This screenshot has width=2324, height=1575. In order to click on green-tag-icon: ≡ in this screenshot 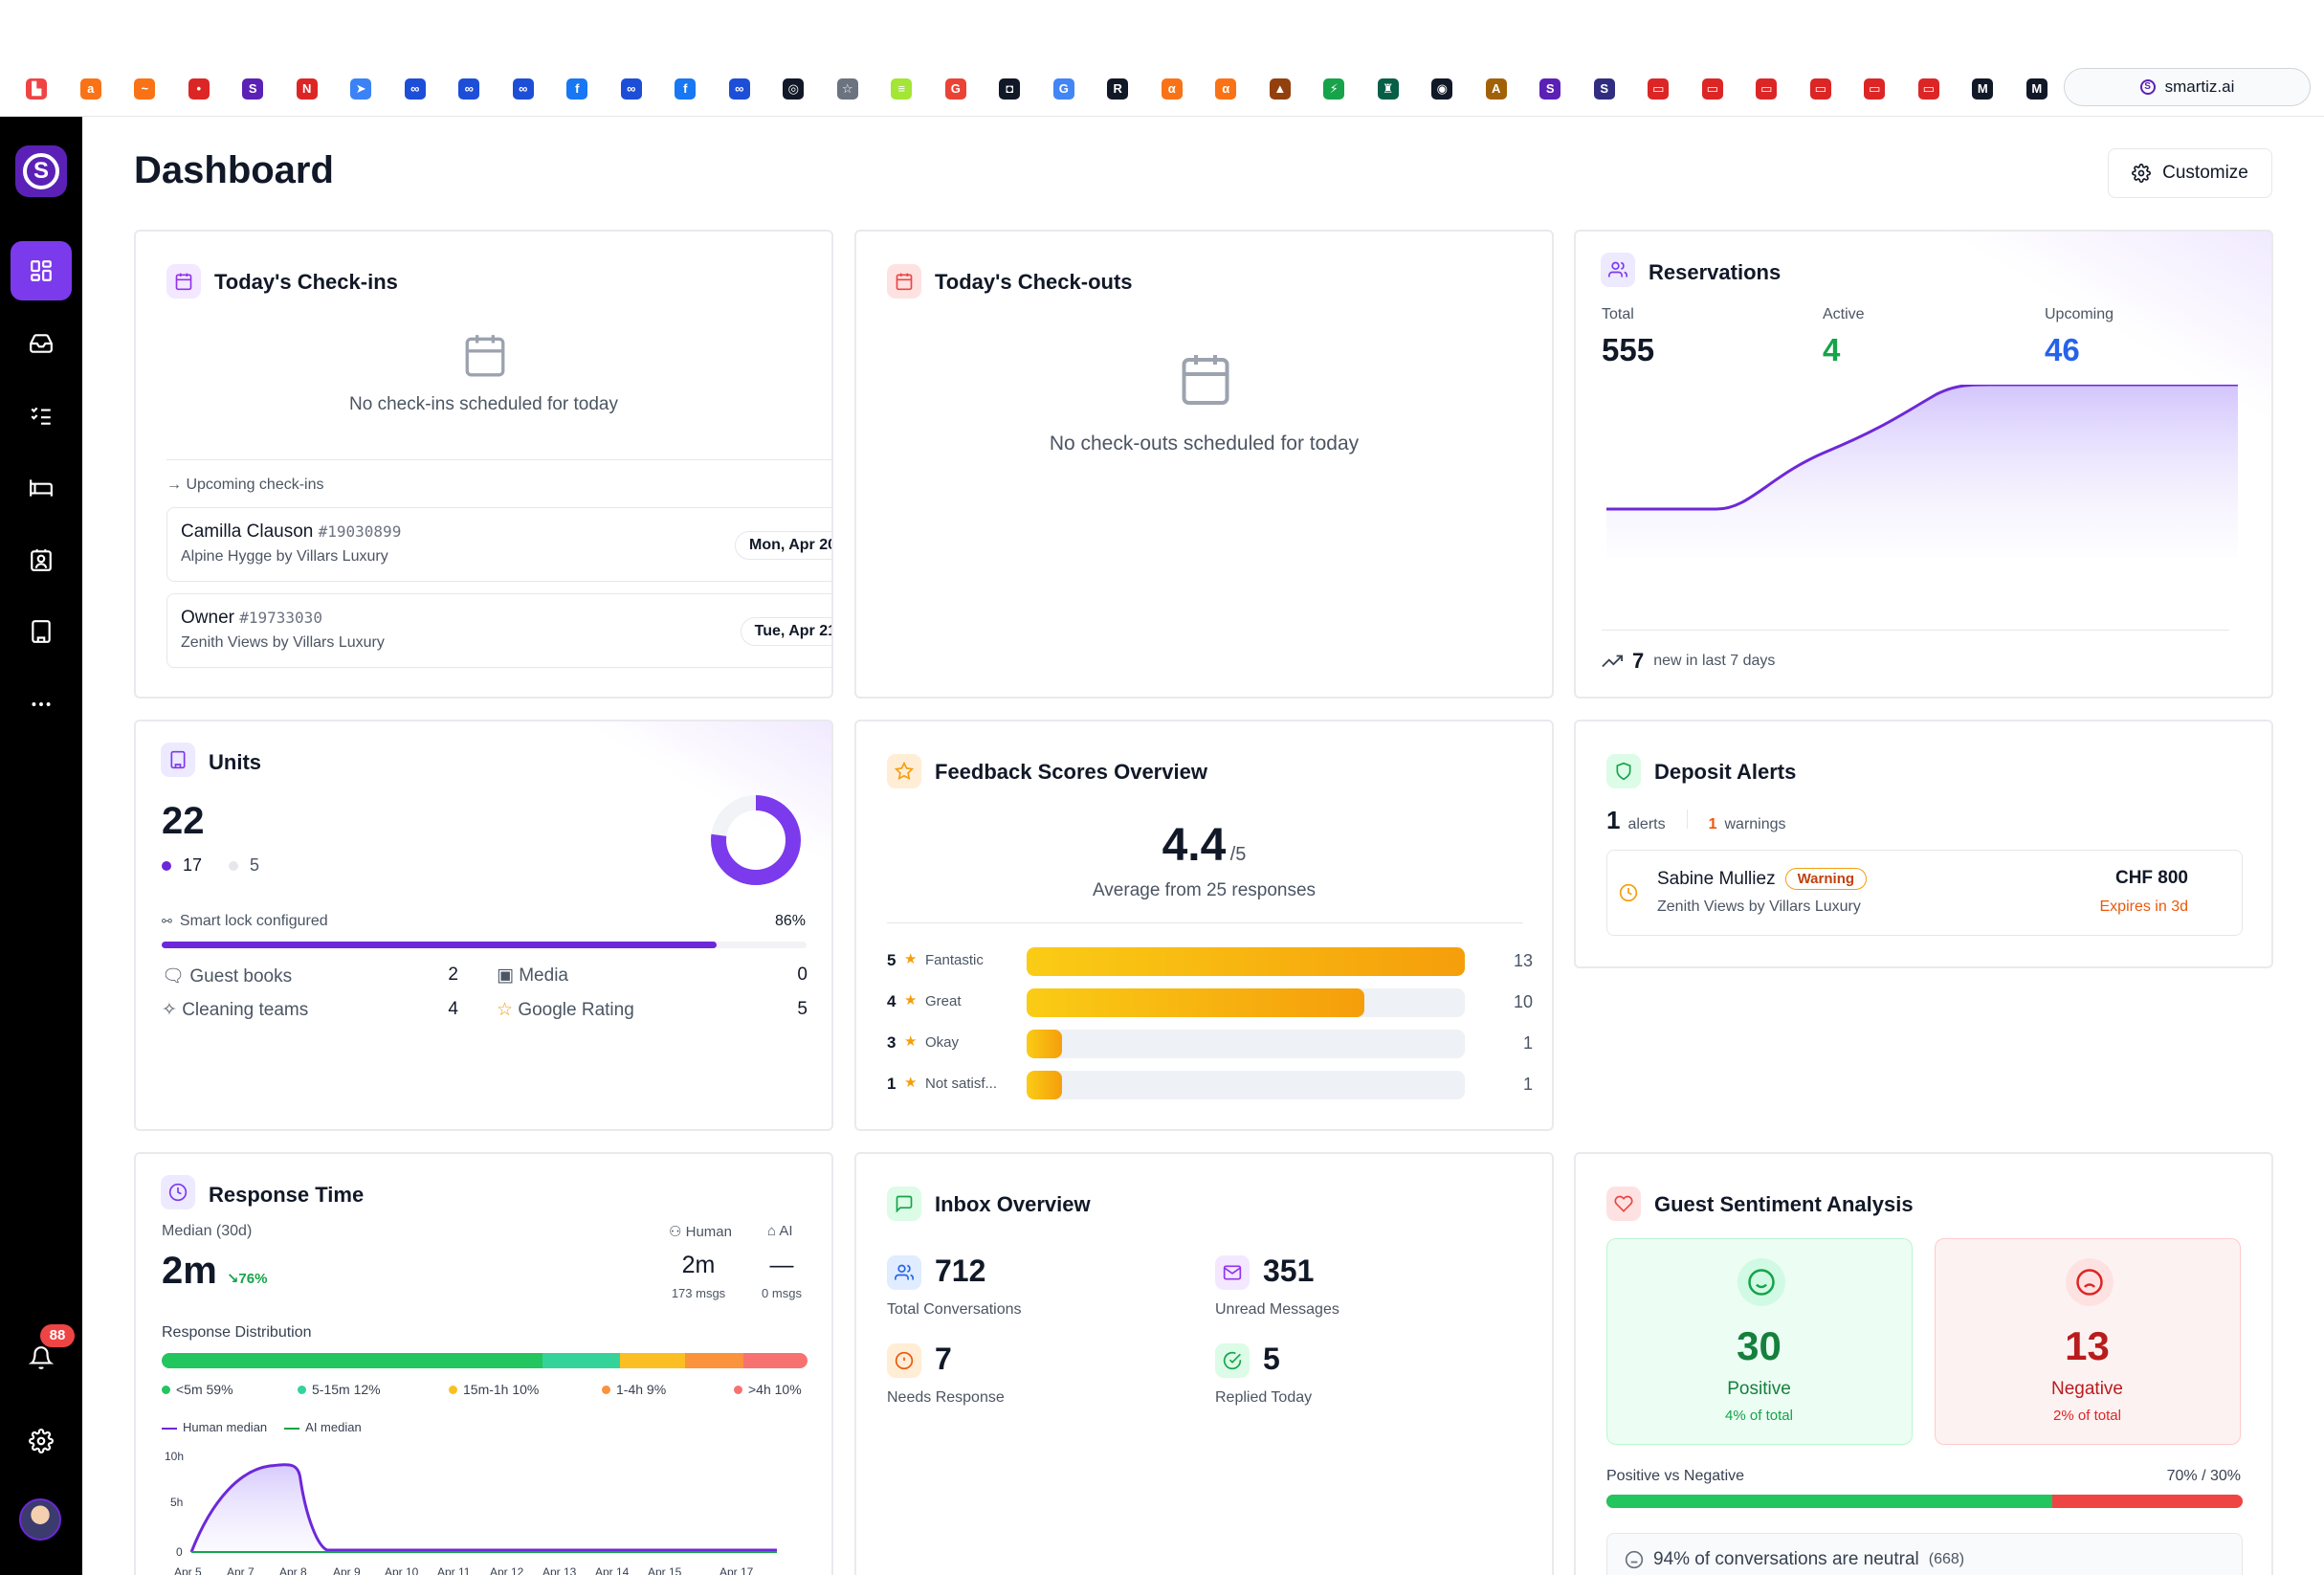, I will do `click(902, 89)`.